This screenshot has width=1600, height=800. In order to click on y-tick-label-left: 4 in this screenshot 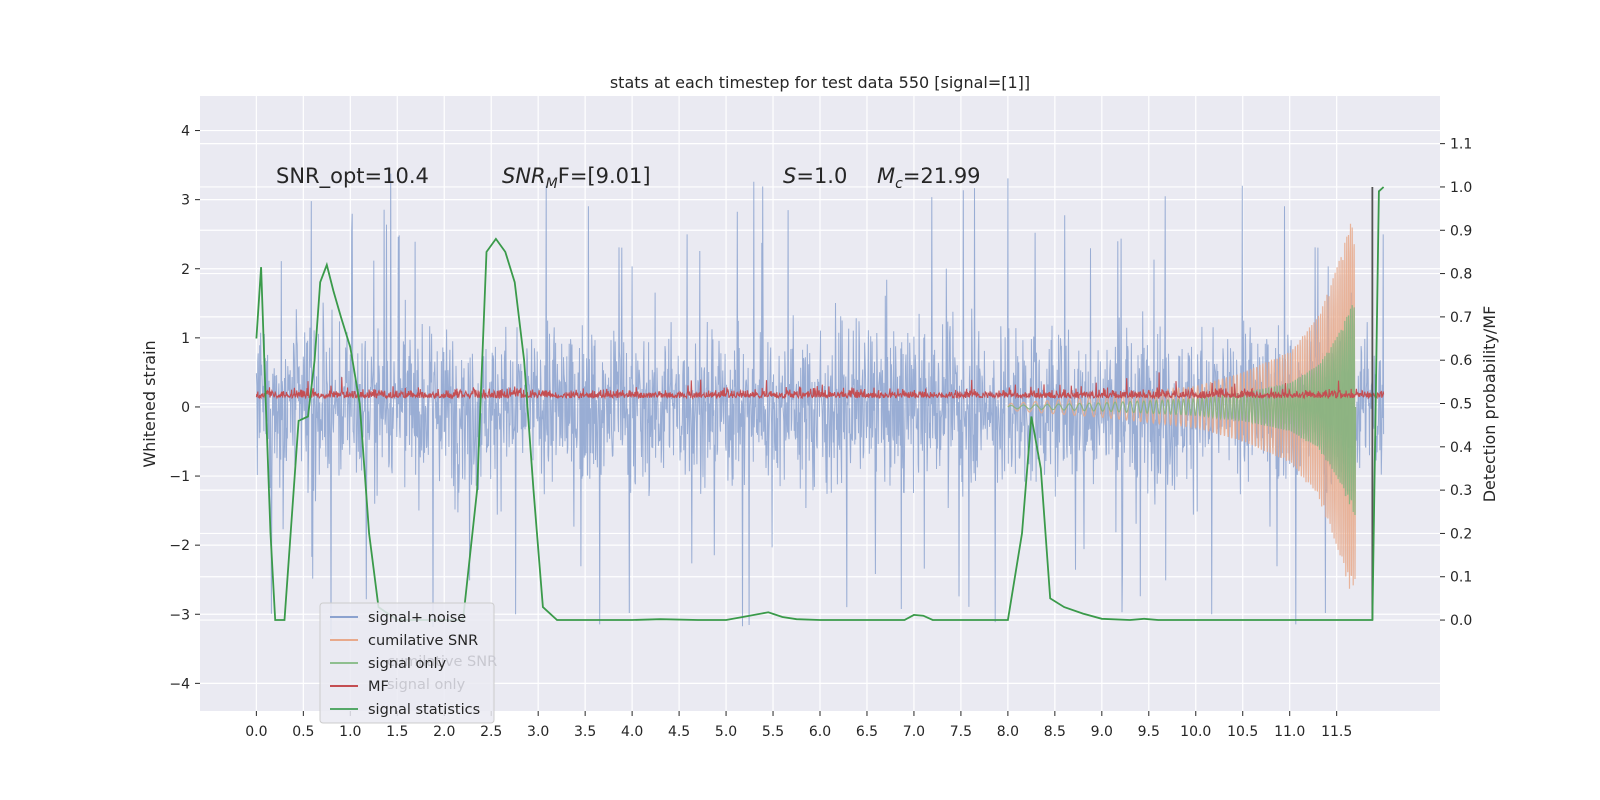, I will do `click(185, 132)`.